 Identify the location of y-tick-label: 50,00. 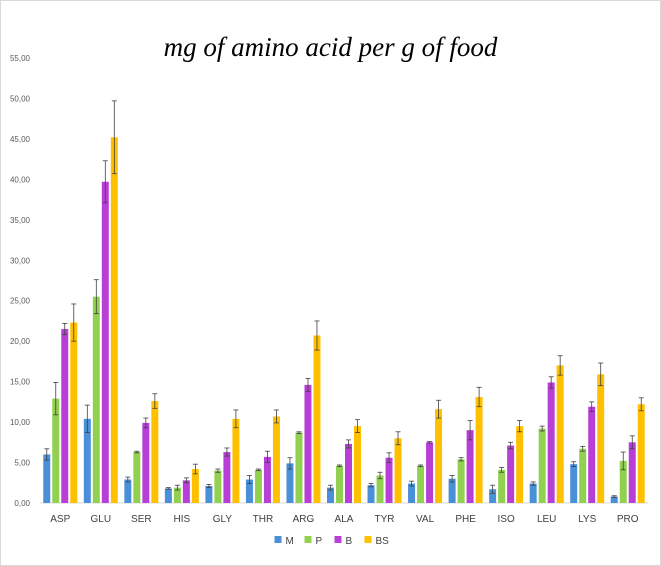
(20, 98).